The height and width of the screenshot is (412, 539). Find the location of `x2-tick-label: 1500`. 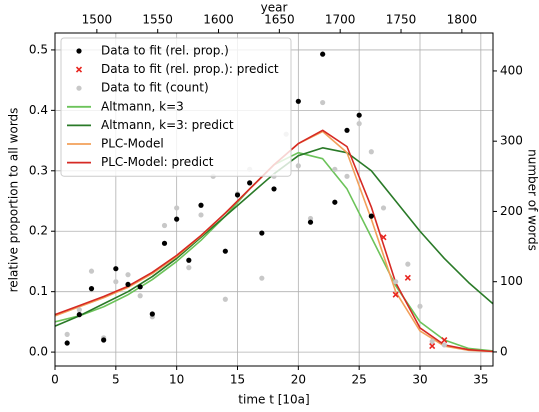

x2-tick-label: 1500 is located at coordinates (97, 20).